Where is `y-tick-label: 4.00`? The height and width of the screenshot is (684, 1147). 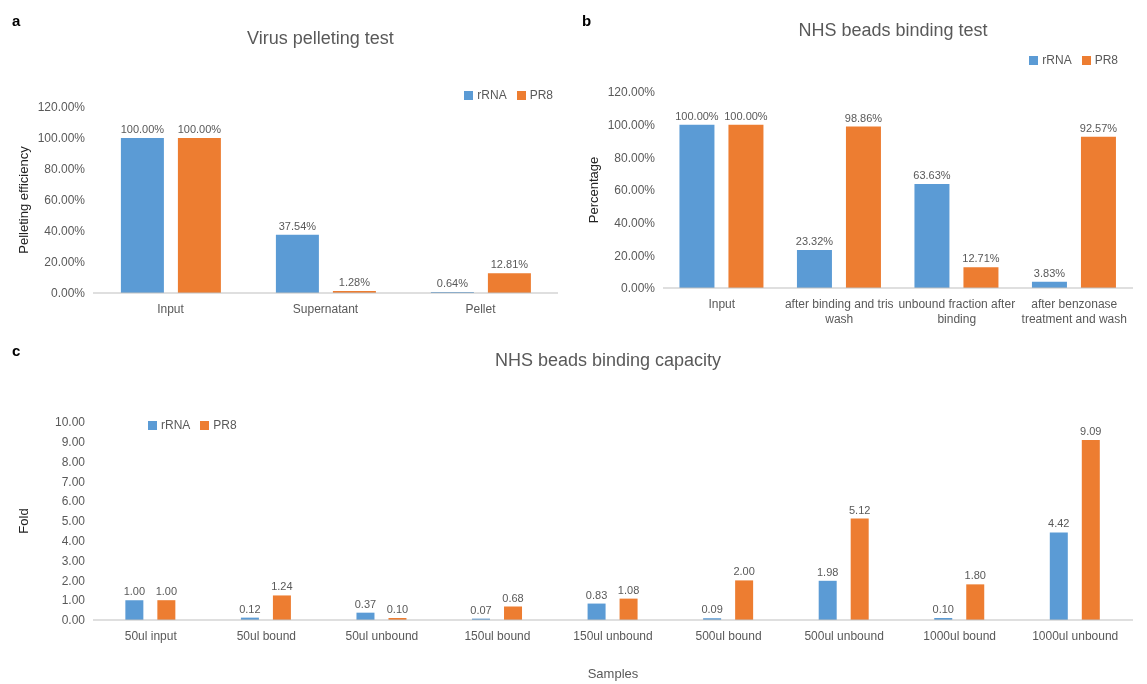 y-tick-label: 4.00 is located at coordinates (73, 541).